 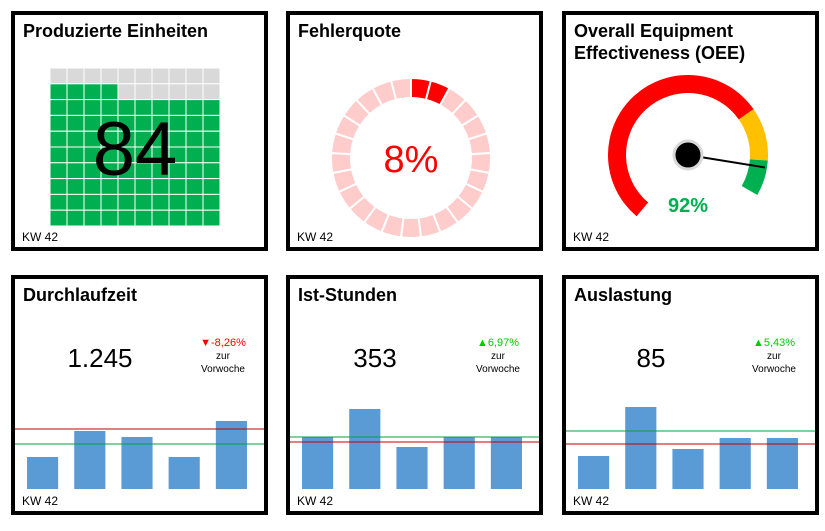 I want to click on error-rate-card: Fehlerquote 8% KW 42, so click(x=414, y=131).